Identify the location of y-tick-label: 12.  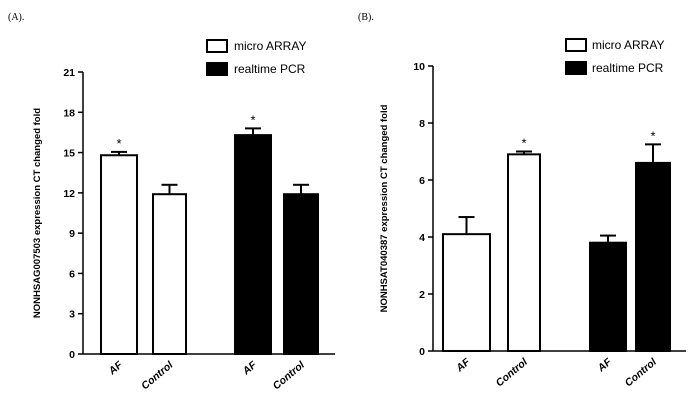
(69, 194).